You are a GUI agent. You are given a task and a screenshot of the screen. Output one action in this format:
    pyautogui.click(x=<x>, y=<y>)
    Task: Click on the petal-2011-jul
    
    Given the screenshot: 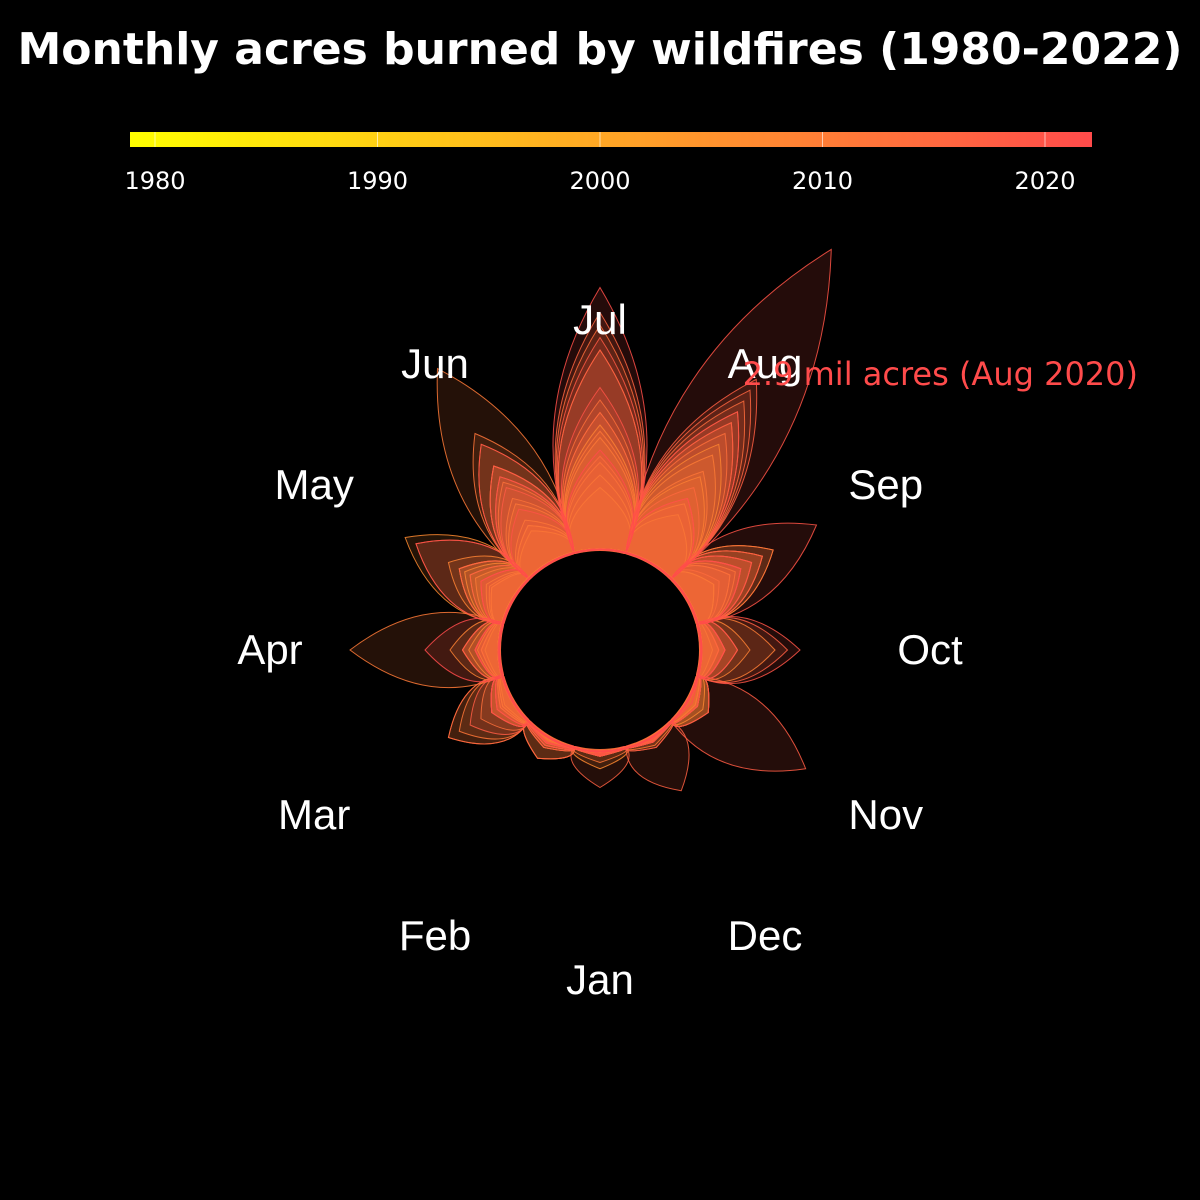 What is the action you would take?
    pyautogui.click(x=600, y=482)
    